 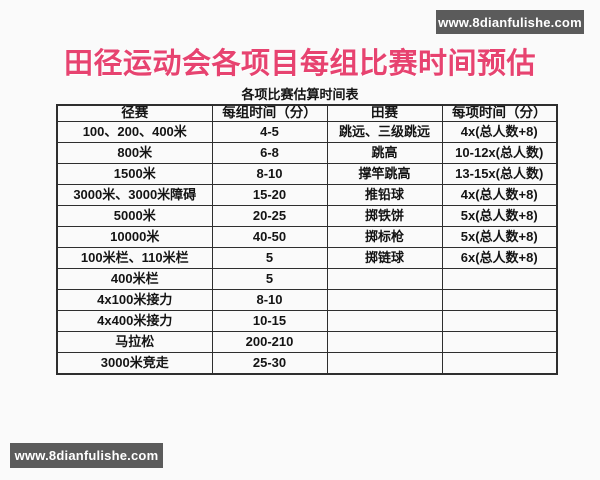 I want to click on field-event-cell: 跳远、三级跳远, so click(x=384, y=131).